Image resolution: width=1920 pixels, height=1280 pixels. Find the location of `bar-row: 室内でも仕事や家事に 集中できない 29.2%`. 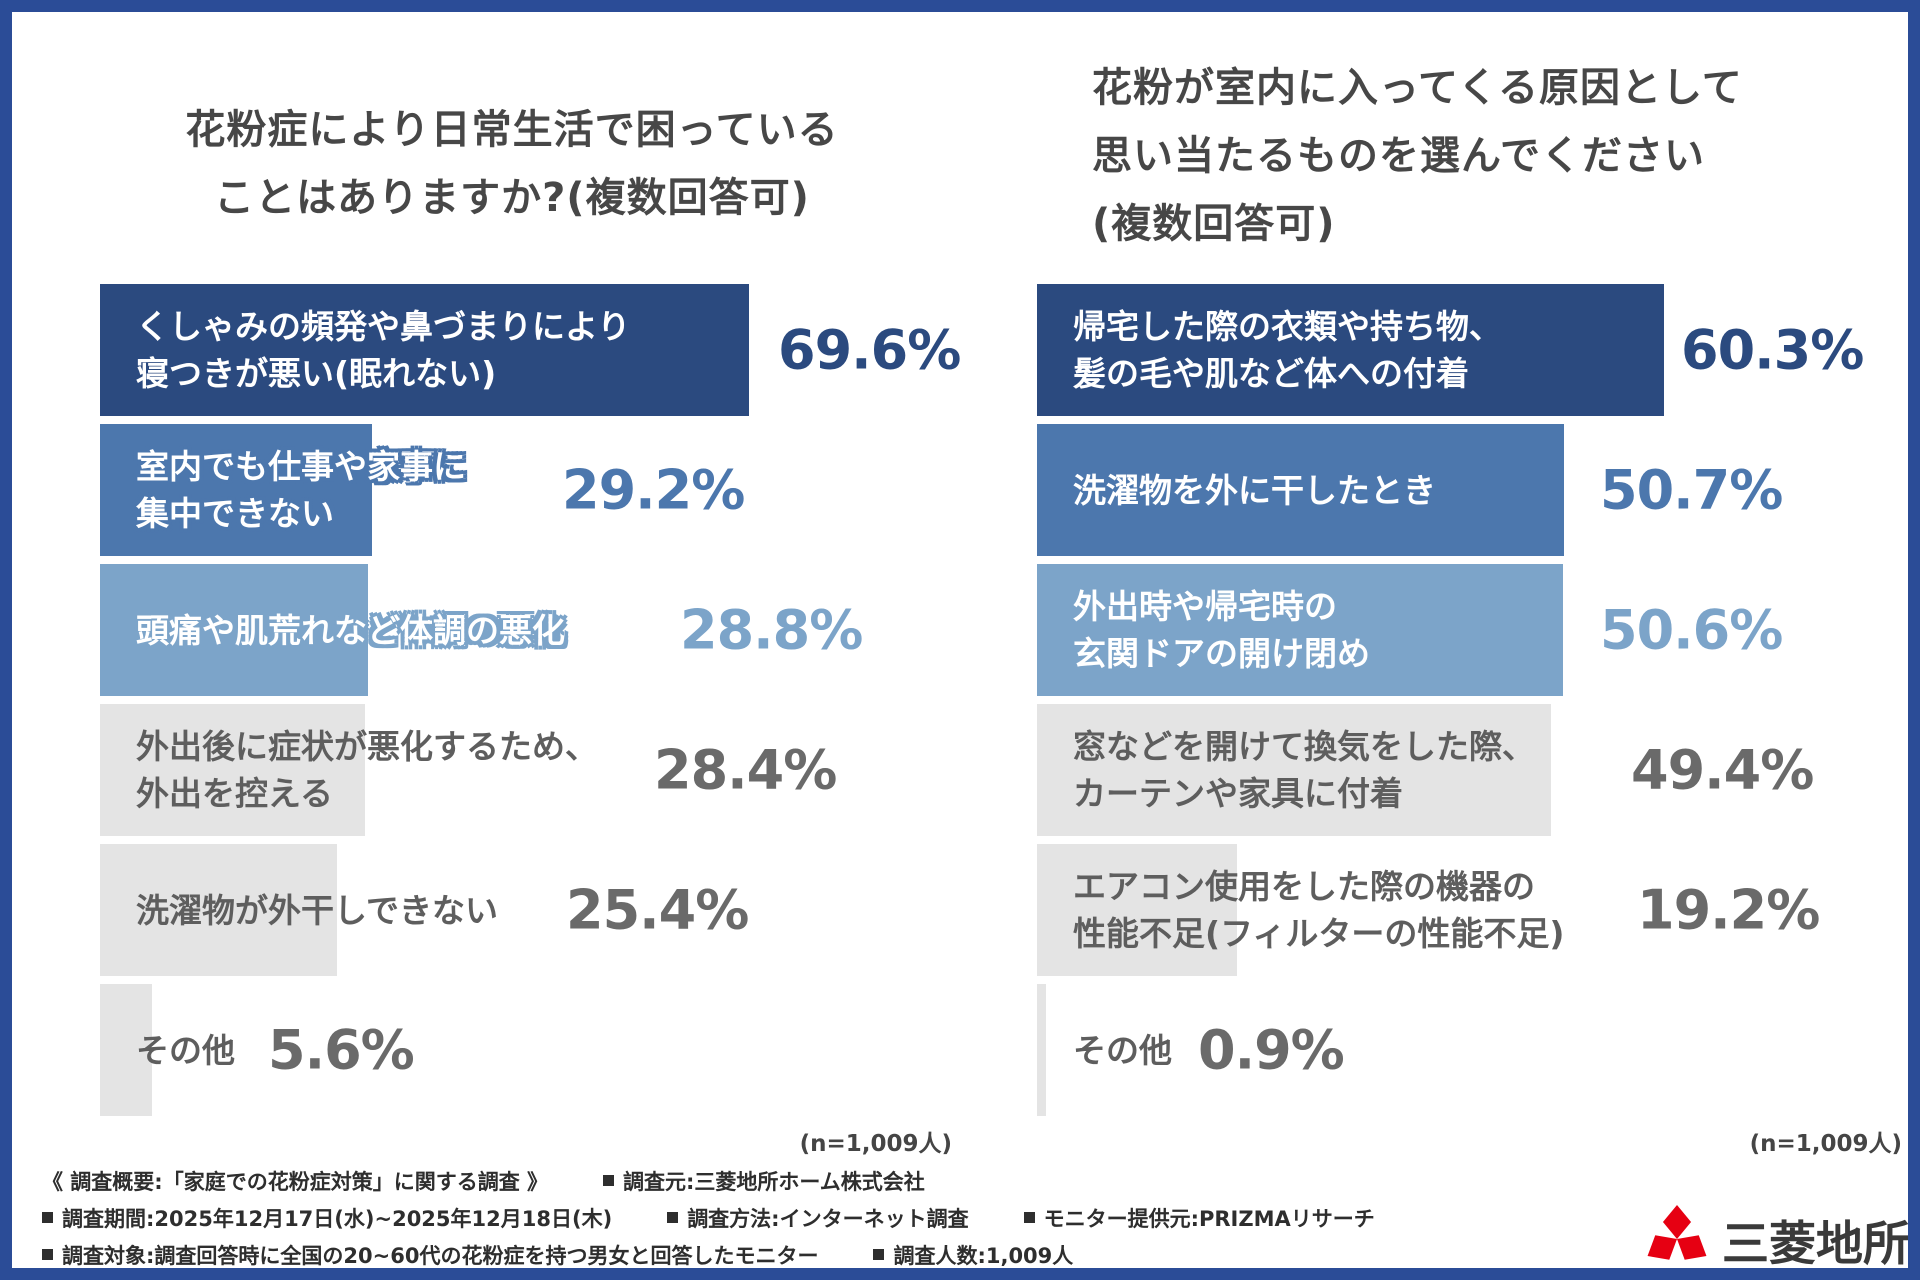

bar-row: 室内でも仕事や家事に 集中できない 29.2% is located at coordinates (570, 490).